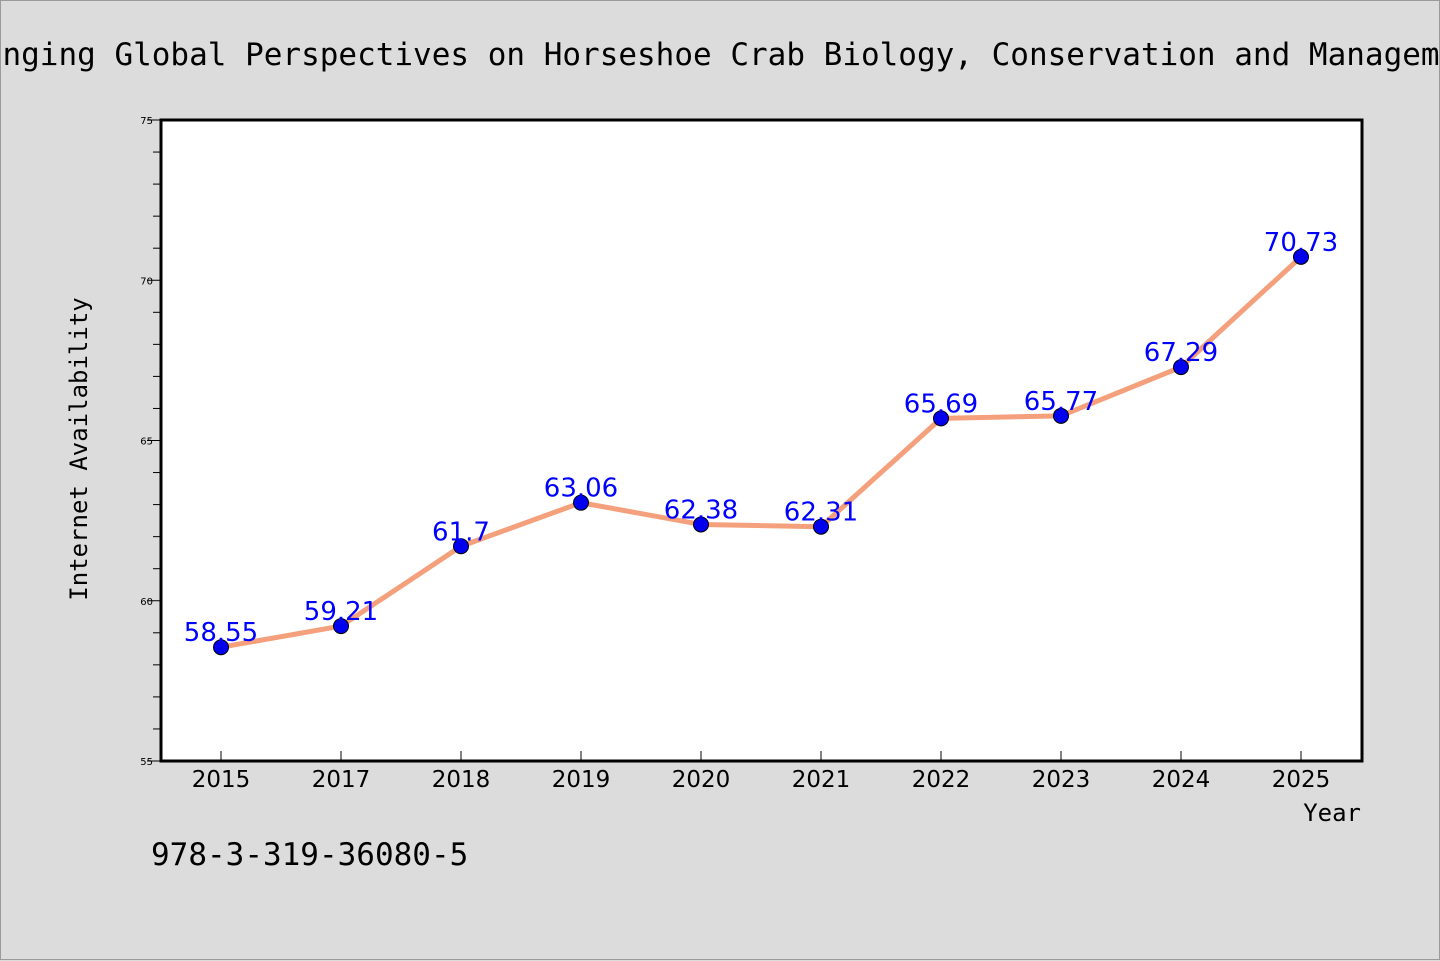 This screenshot has width=1440, height=961. What do you see at coordinates (146, 281) in the screenshot?
I see `y-tick-label: 70` at bounding box center [146, 281].